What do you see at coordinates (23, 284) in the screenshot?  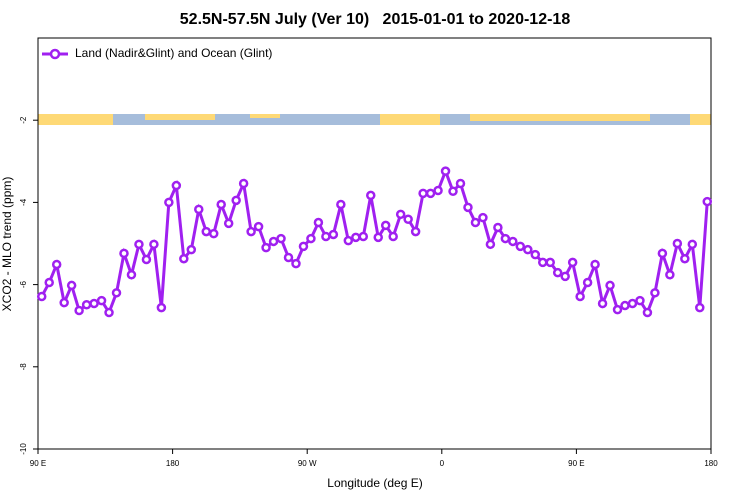 I see `y-tick-label: -6` at bounding box center [23, 284].